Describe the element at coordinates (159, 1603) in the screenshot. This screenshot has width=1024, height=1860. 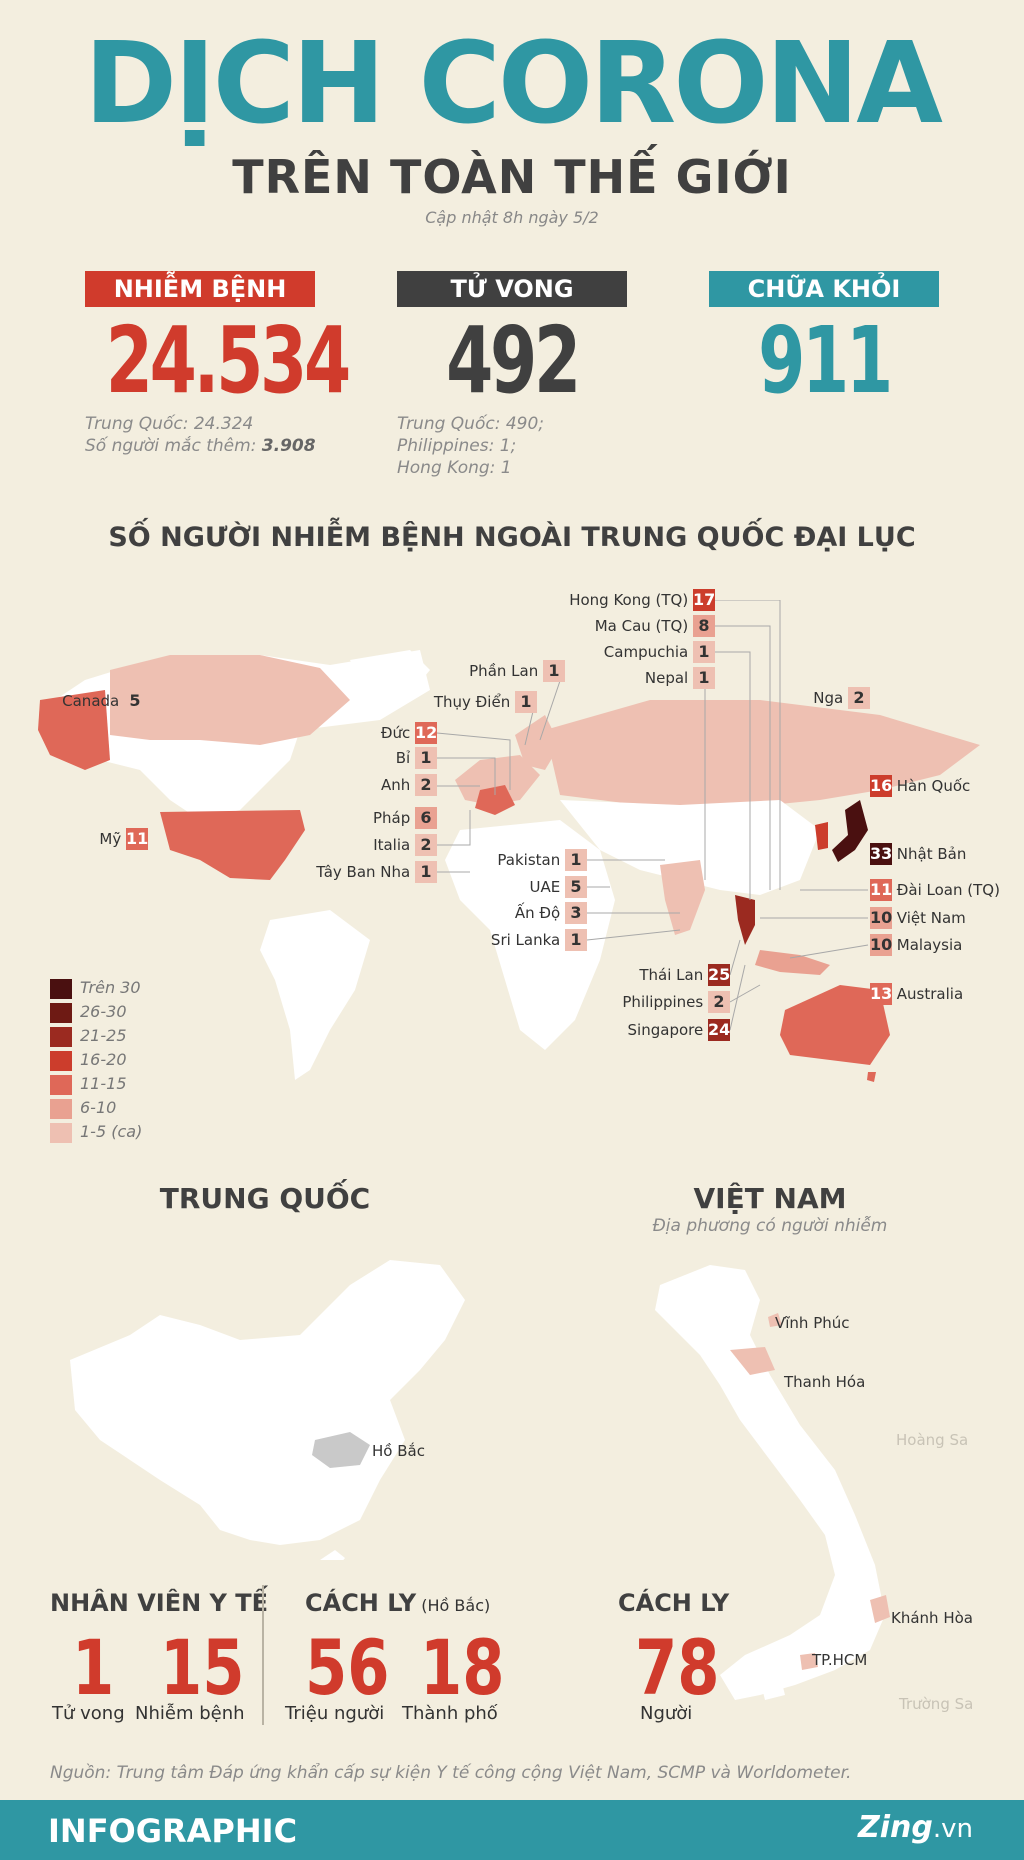
I see `medical-staff-block: NHÂN VIÊN Y TẾ` at that location.